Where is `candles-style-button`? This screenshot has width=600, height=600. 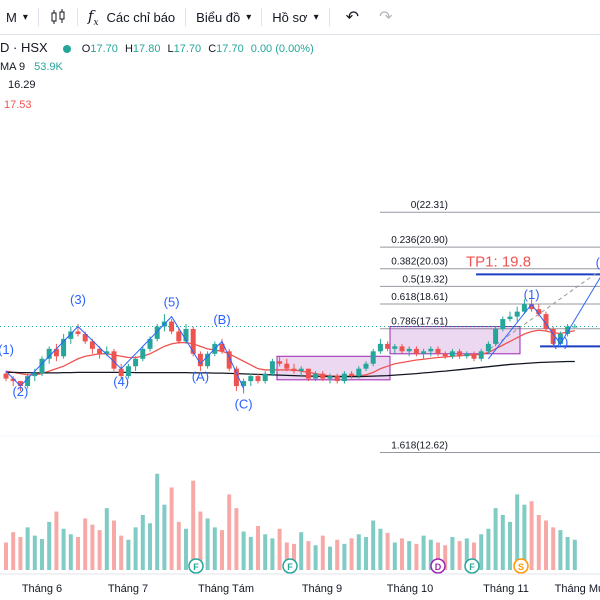
candles-style-button is located at coordinates (58, 17).